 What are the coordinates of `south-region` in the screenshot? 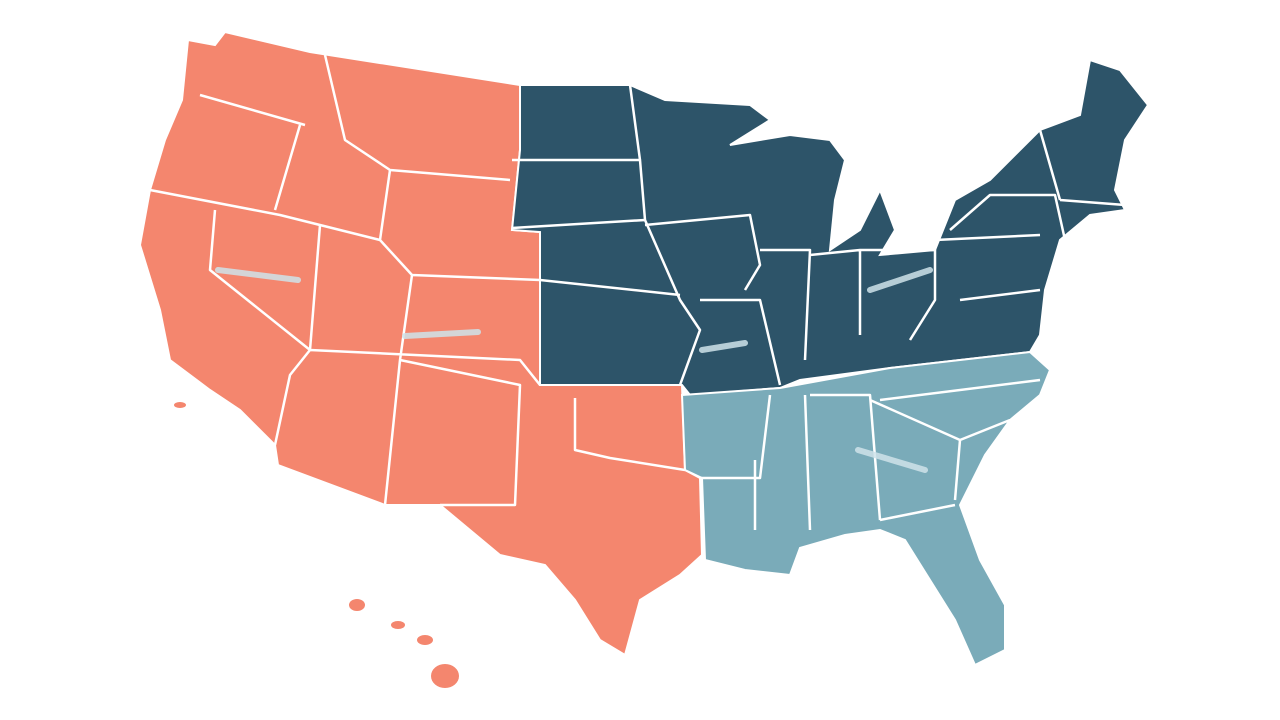 It's located at (866, 508).